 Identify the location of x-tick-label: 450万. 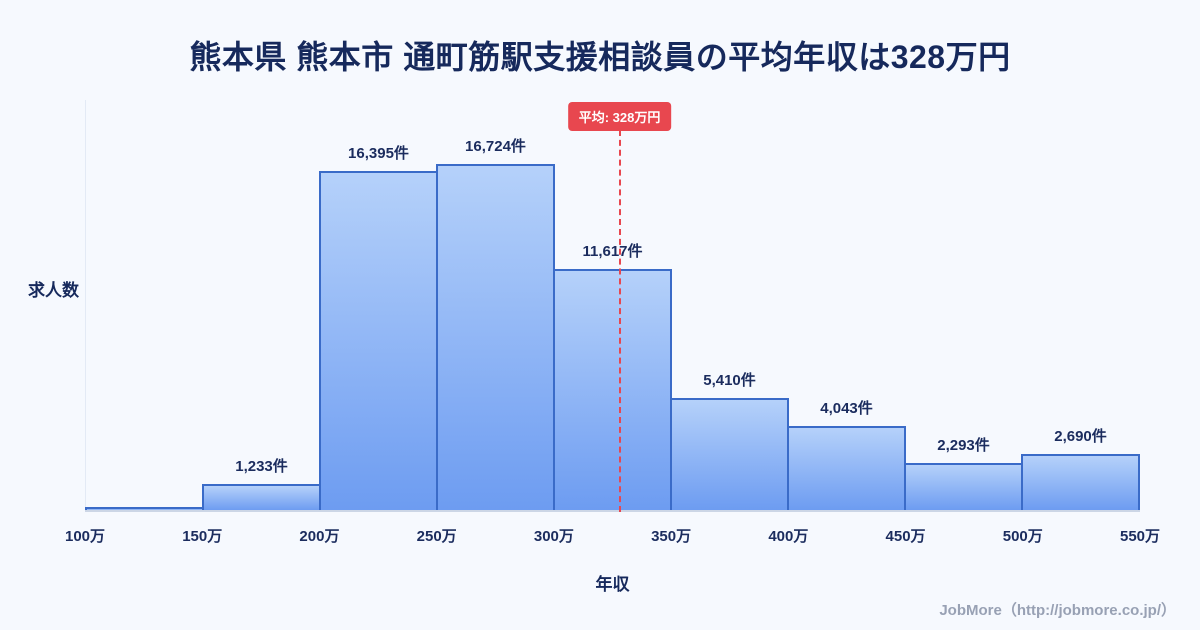
(905, 536).